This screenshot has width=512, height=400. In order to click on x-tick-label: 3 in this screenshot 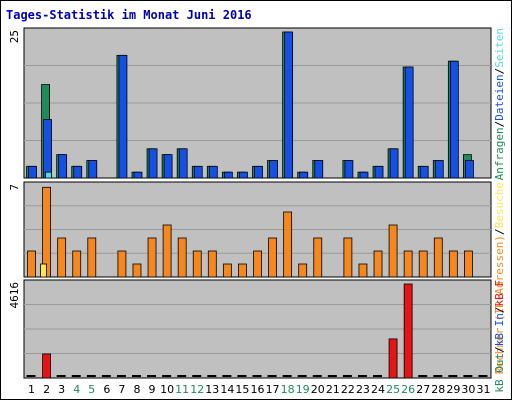, I will do `click(61, 389)`.